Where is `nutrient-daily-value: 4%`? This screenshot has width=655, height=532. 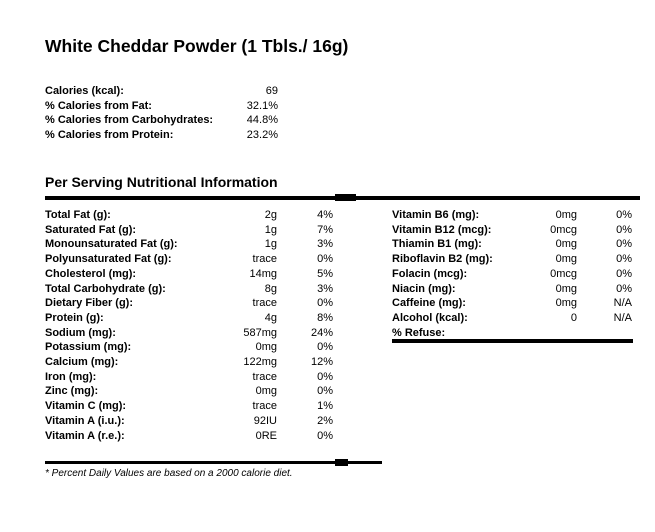
nutrient-daily-value: 4% is located at coordinates (325, 215).